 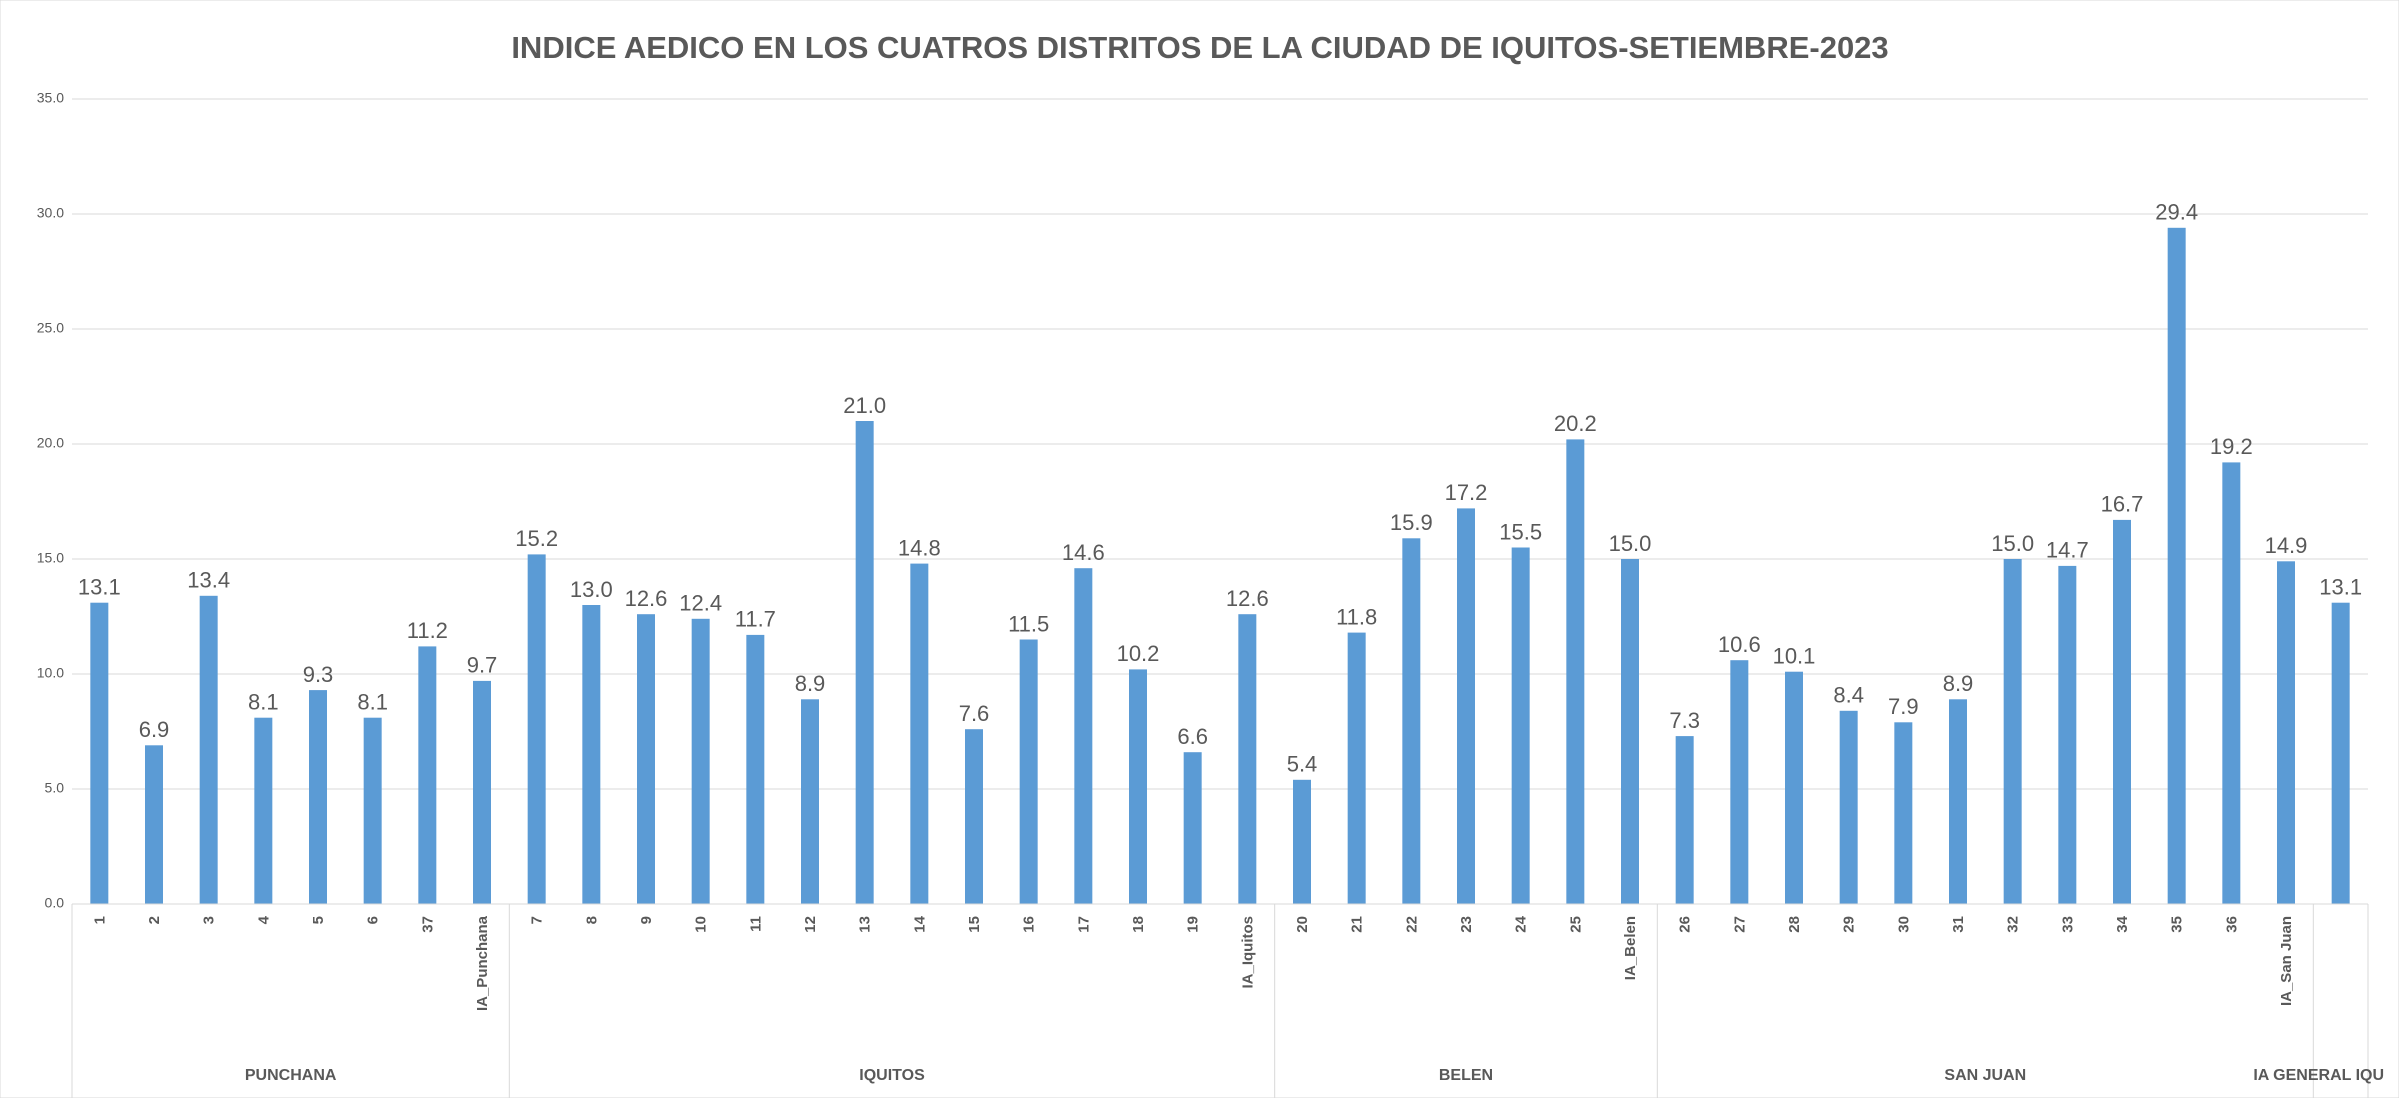 What do you see at coordinates (892, 1075) in the screenshot?
I see `group-label: IQUITOS` at bounding box center [892, 1075].